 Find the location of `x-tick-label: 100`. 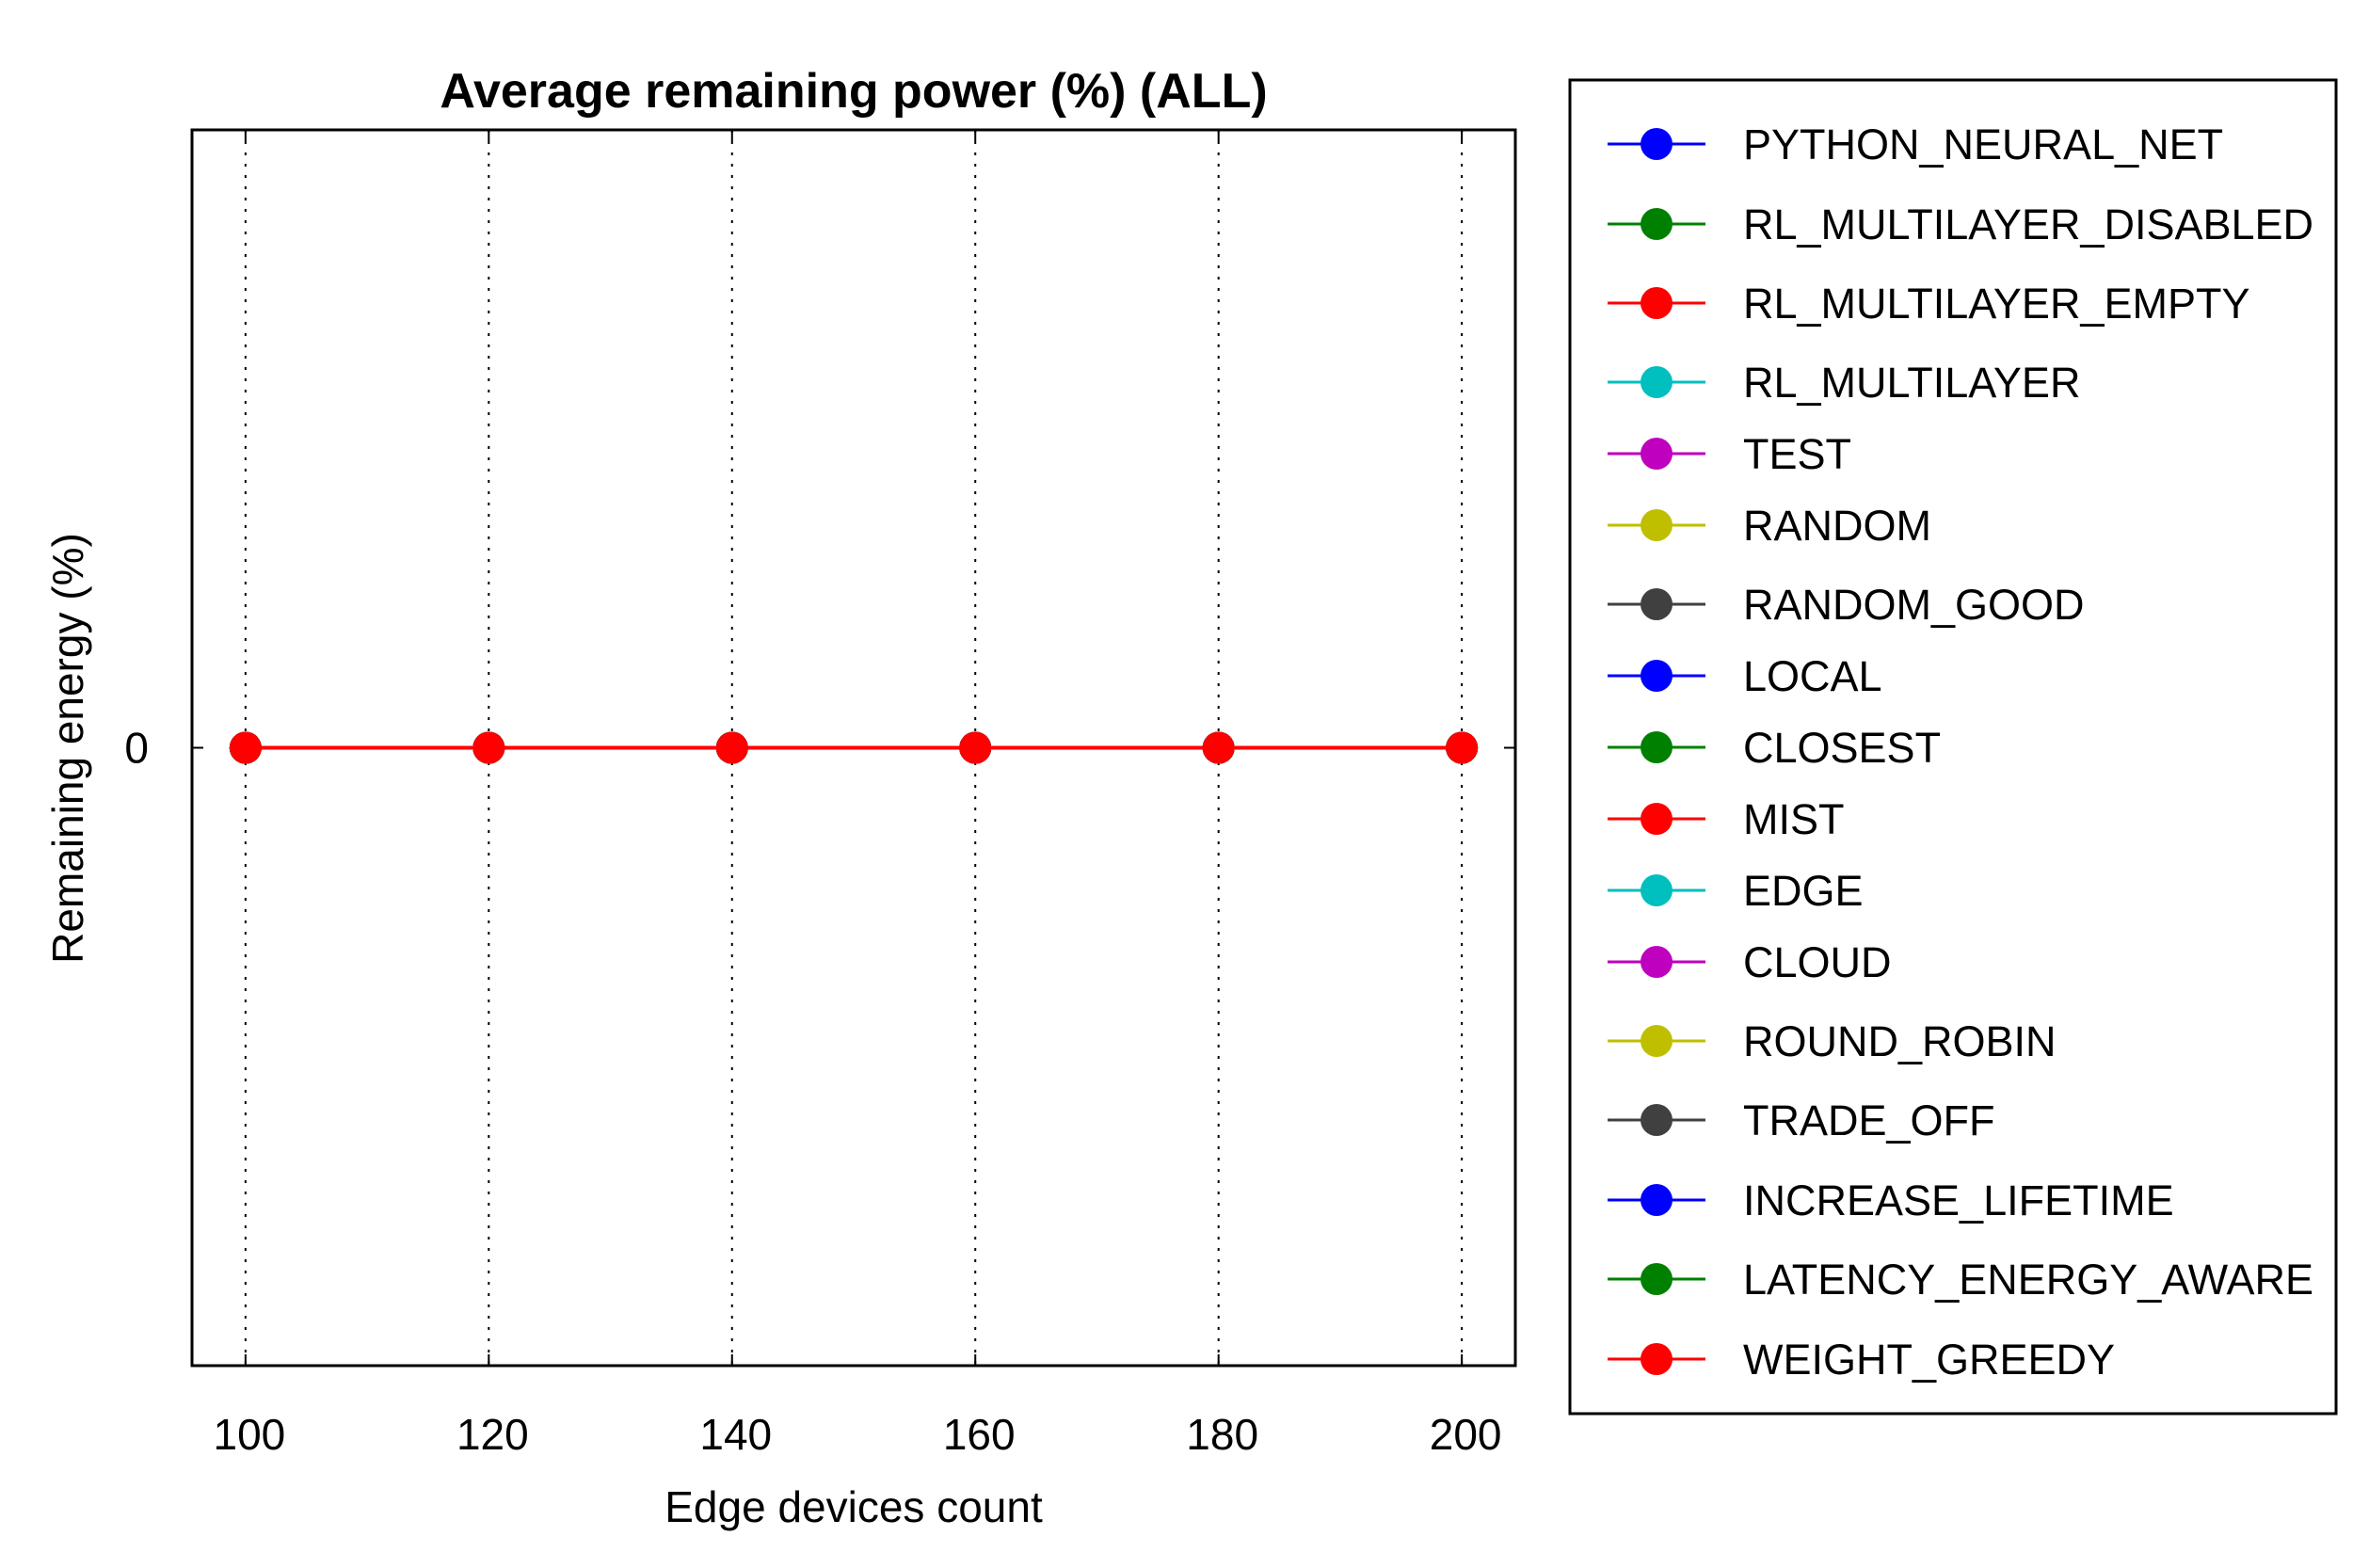

x-tick-label: 100 is located at coordinates (249, 1434).